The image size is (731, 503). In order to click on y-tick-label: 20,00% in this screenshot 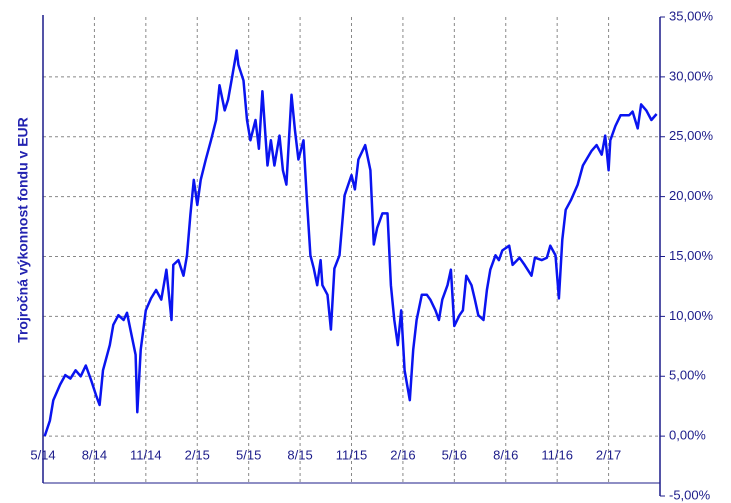, I will do `click(691, 195)`.